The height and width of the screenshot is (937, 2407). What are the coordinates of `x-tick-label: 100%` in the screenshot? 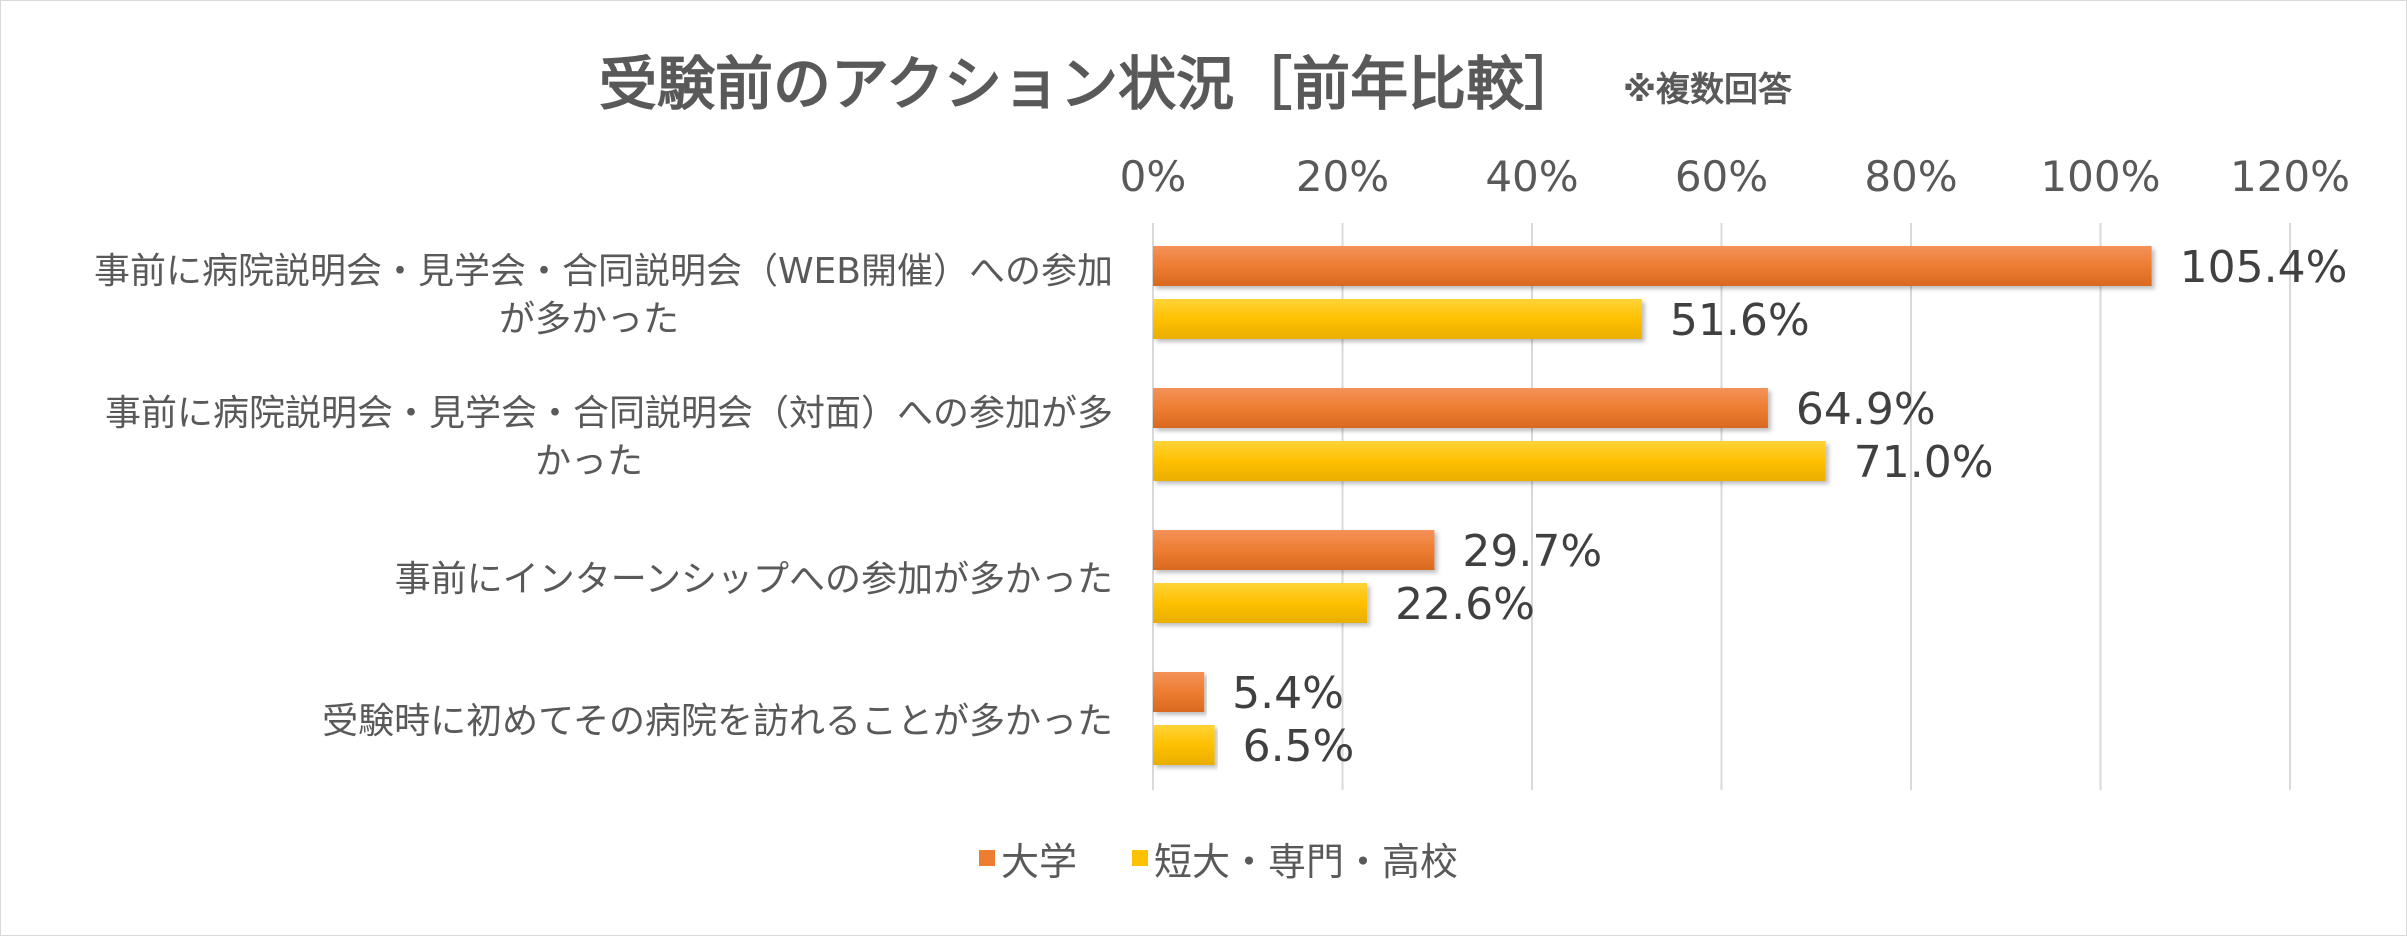 It's located at (2100, 176).